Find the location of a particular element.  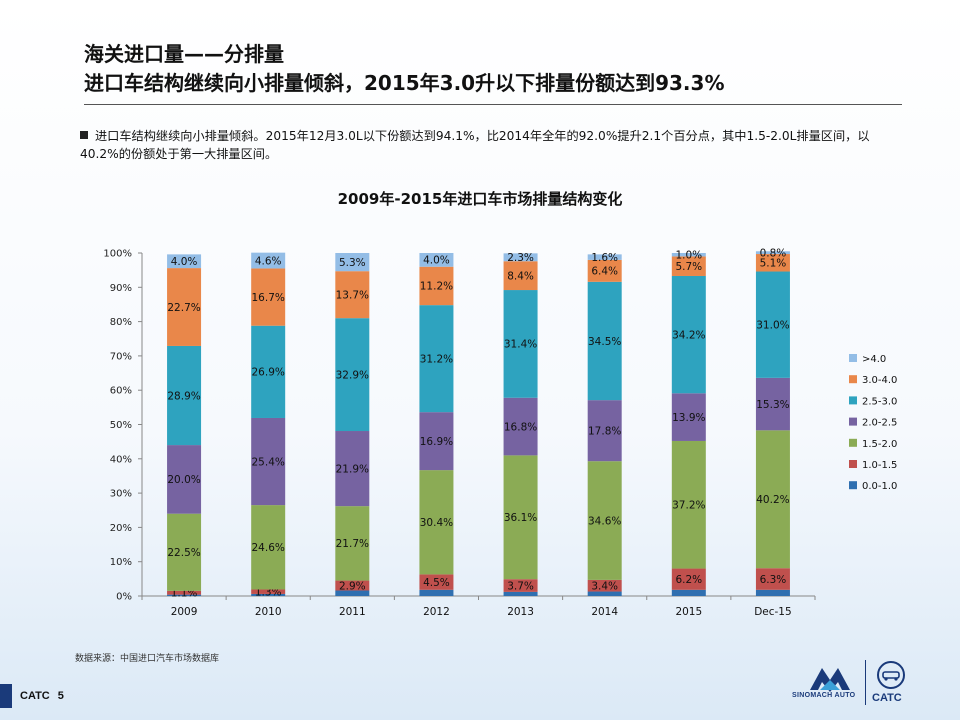

data-label: 17.8% is located at coordinates (604, 431).